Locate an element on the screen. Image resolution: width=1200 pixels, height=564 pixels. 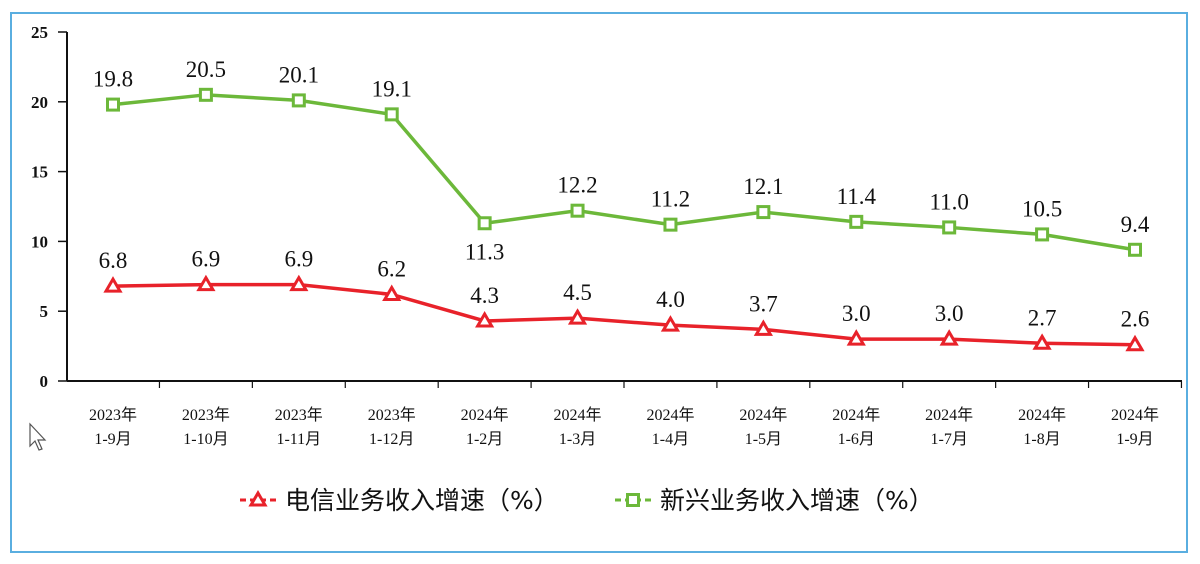
data-label: 11.3 is located at coordinates (484, 251).